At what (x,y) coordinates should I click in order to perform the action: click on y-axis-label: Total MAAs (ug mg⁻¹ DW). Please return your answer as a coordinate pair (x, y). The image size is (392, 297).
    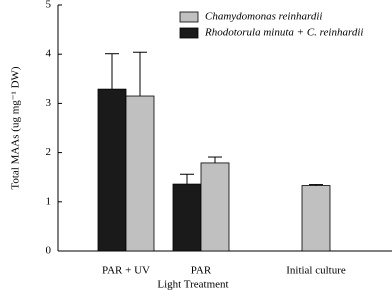
    Looking at the image, I should click on (16, 128).